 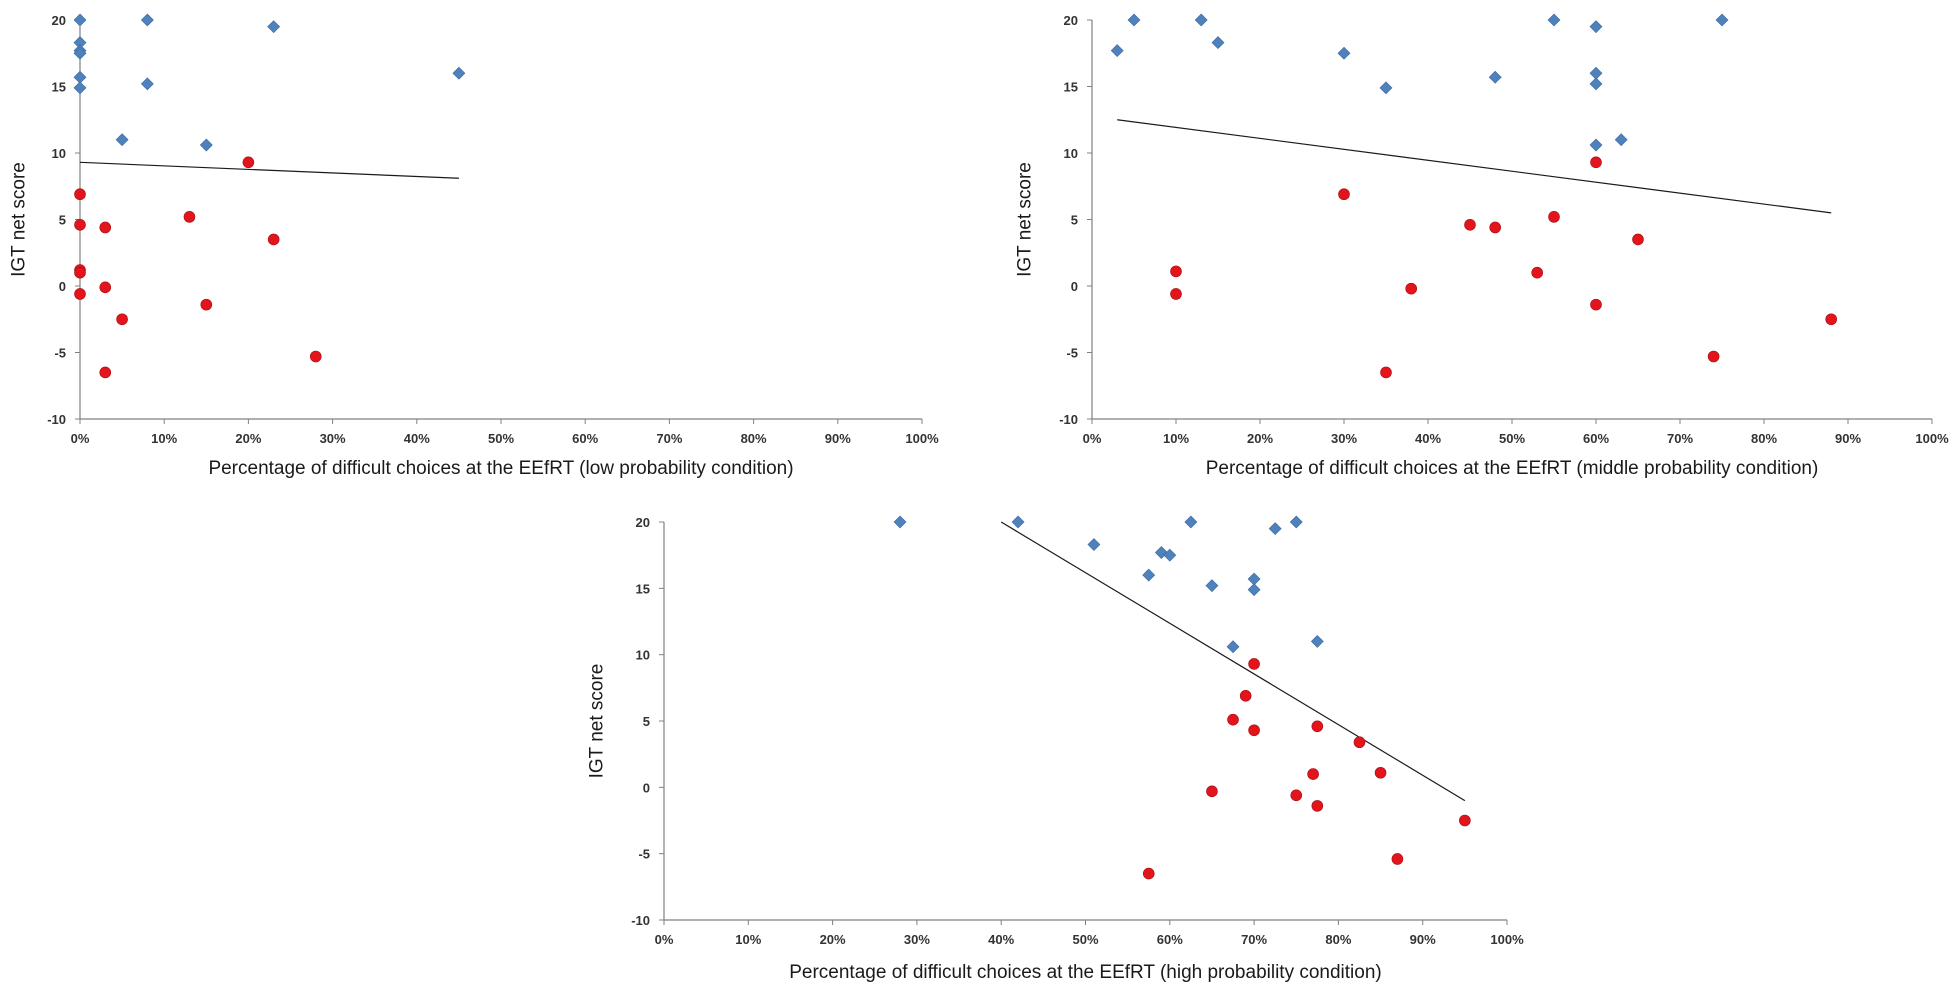 What do you see at coordinates (754, 438) in the screenshot?
I see `x-tick-label: 80%` at bounding box center [754, 438].